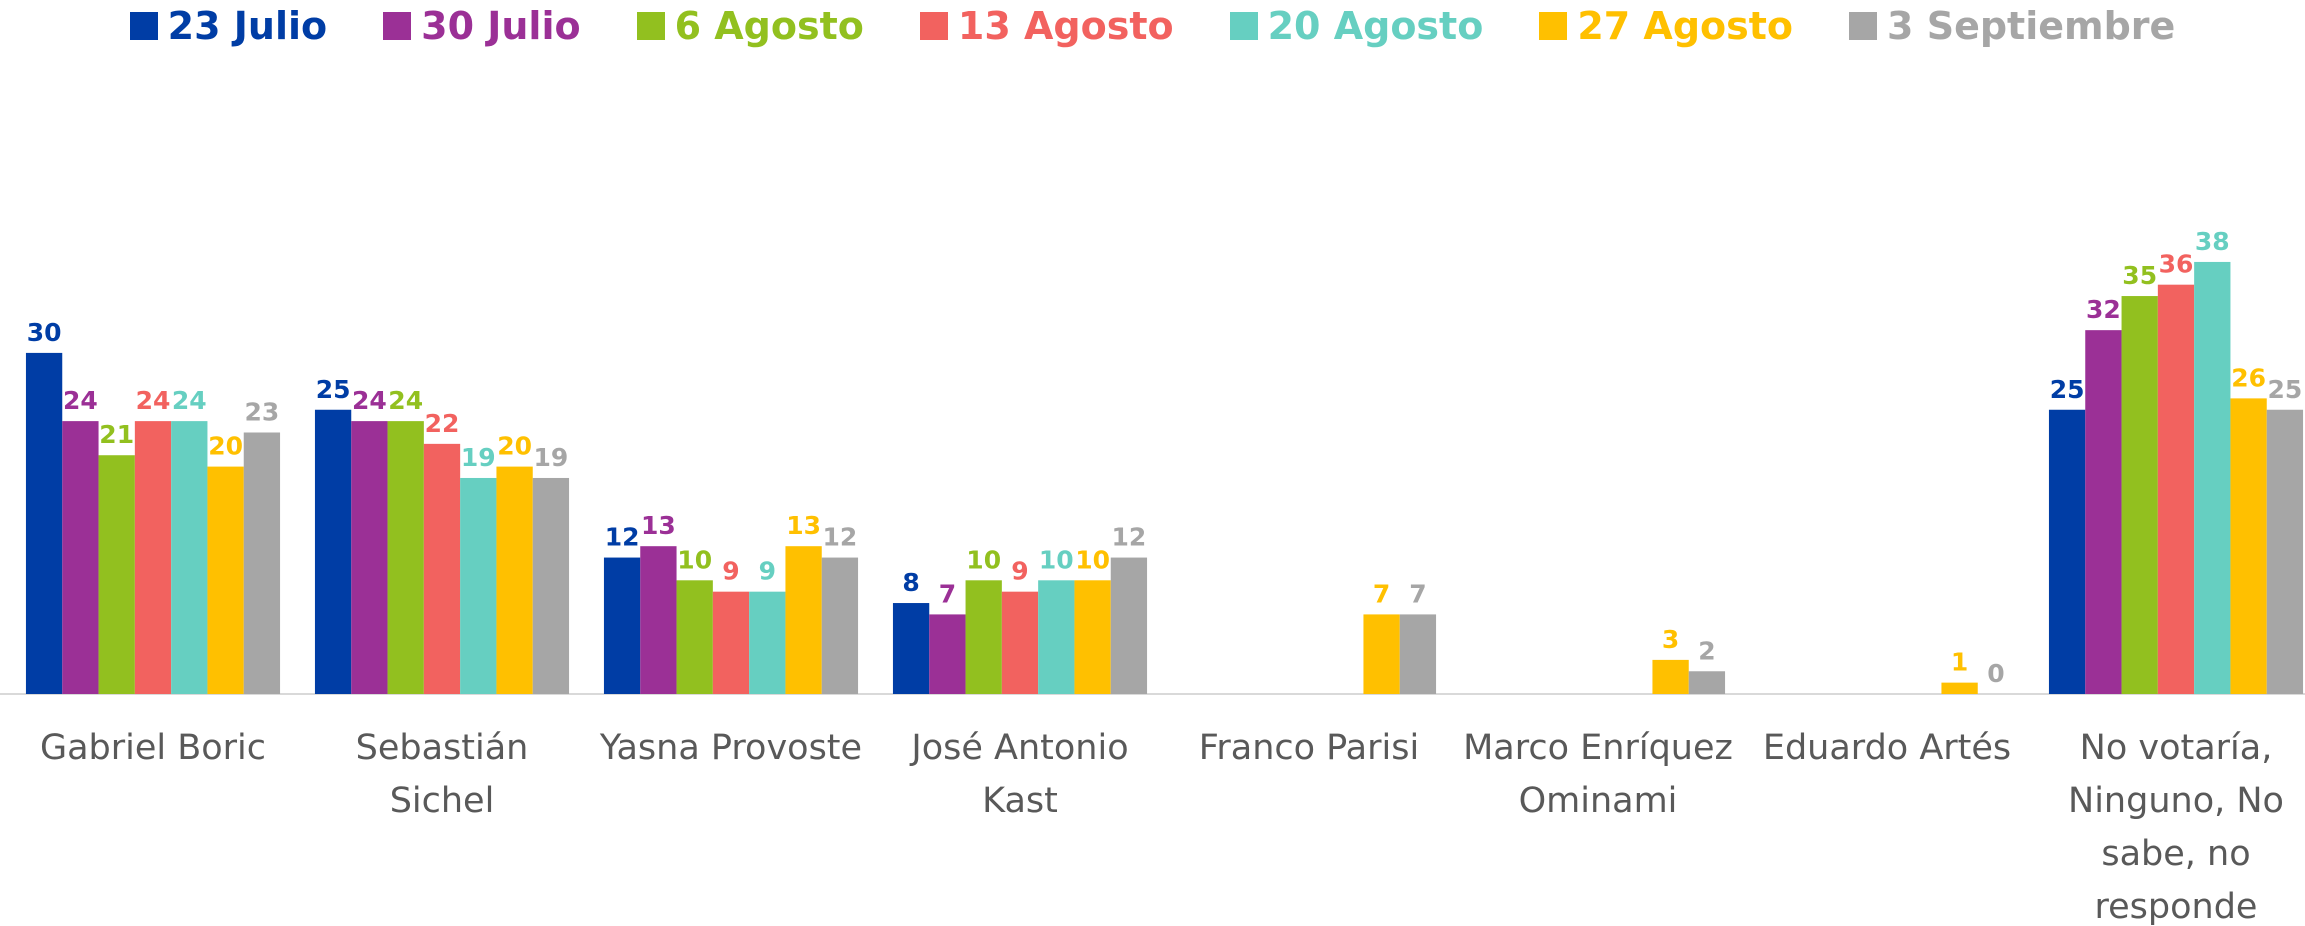  What do you see at coordinates (2212, 241) in the screenshot?
I see `data-label: 38` at bounding box center [2212, 241].